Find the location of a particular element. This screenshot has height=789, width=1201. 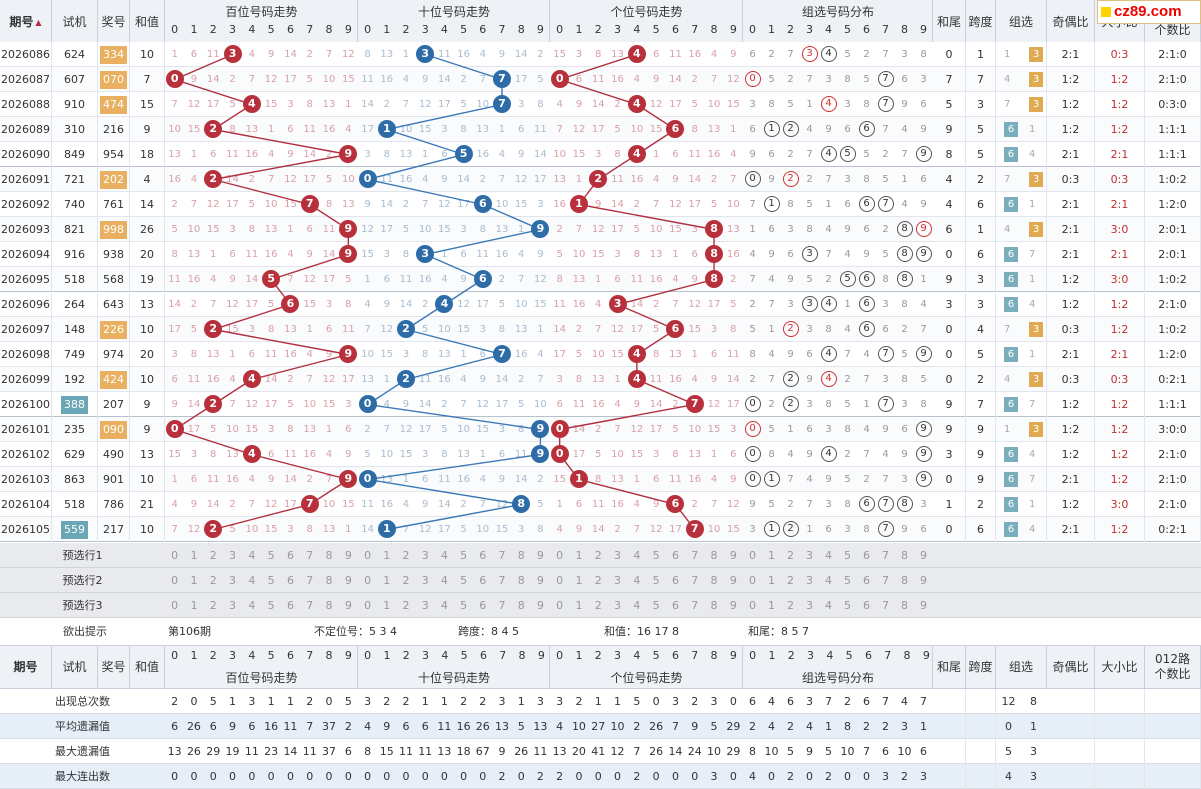

sort-arrows-icon: ▲ is located at coordinates (38, 22).